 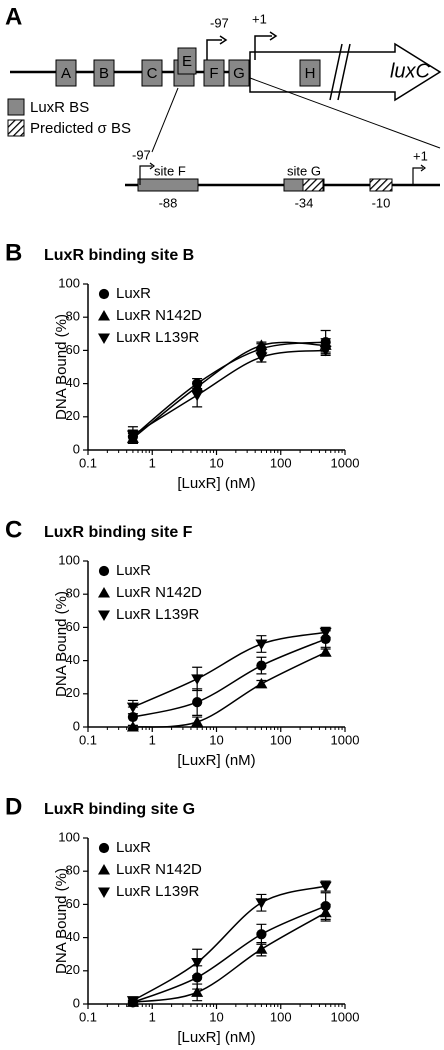 I want to click on zoom-end: +1, so click(x=420, y=155).